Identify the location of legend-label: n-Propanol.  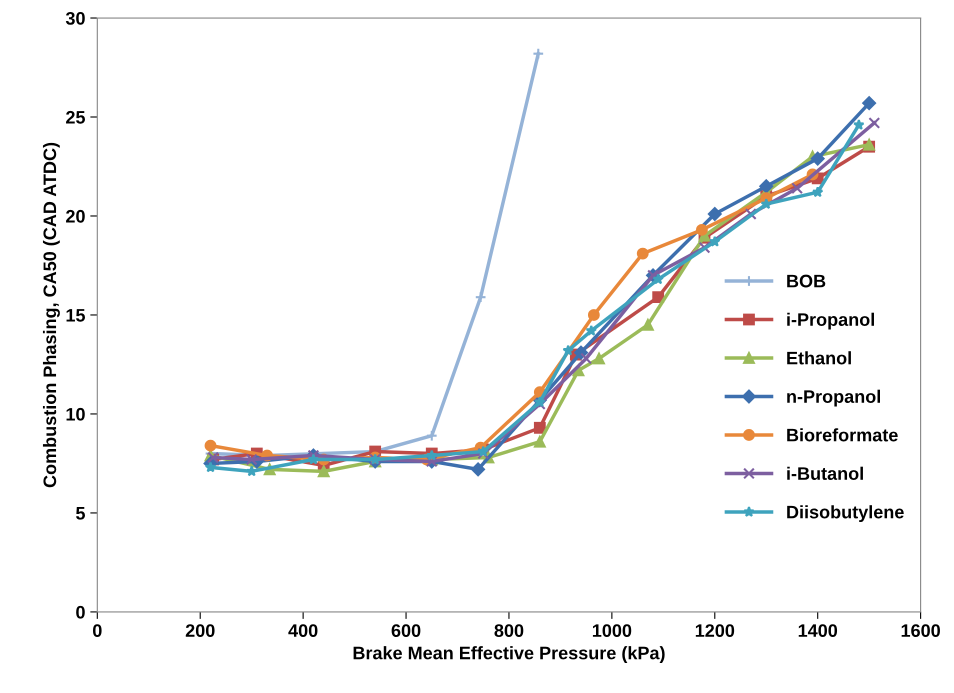
(833, 398).